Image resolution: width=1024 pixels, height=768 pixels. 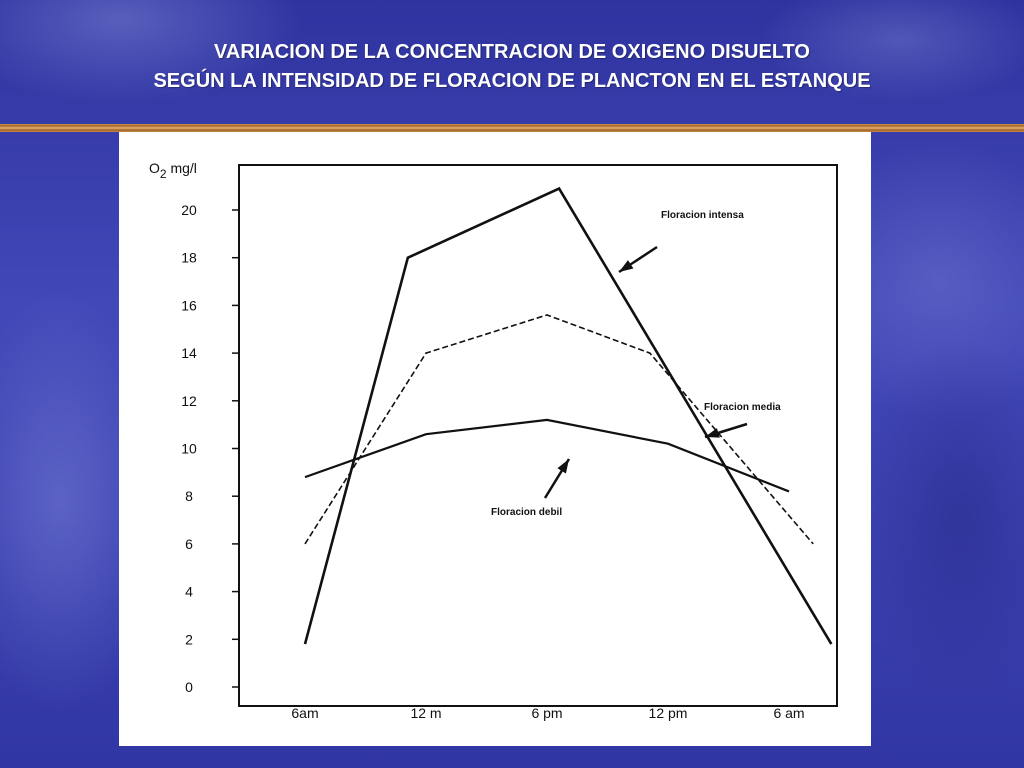 What do you see at coordinates (742, 407) in the screenshot?
I see `annotation-label: Floracion media` at bounding box center [742, 407].